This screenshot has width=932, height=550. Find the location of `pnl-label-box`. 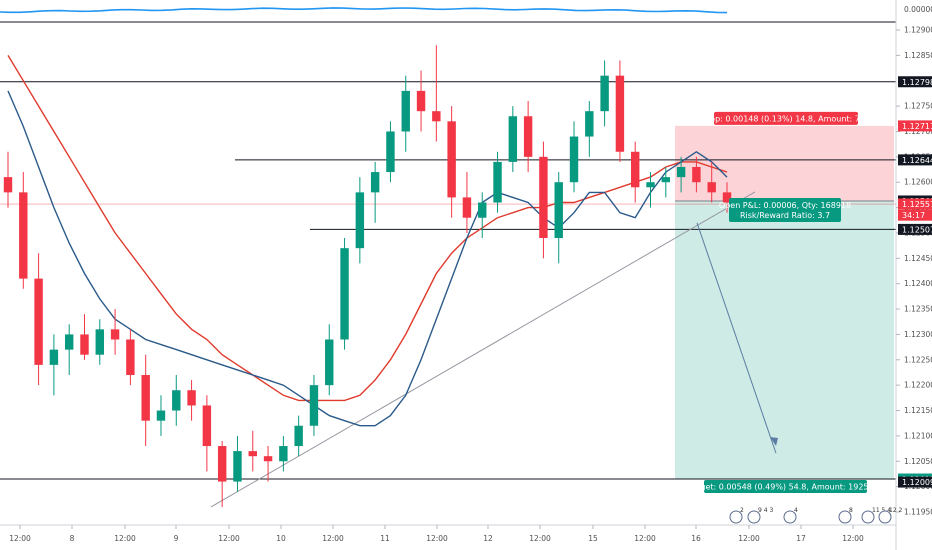

pnl-label-box is located at coordinates (785, 209).